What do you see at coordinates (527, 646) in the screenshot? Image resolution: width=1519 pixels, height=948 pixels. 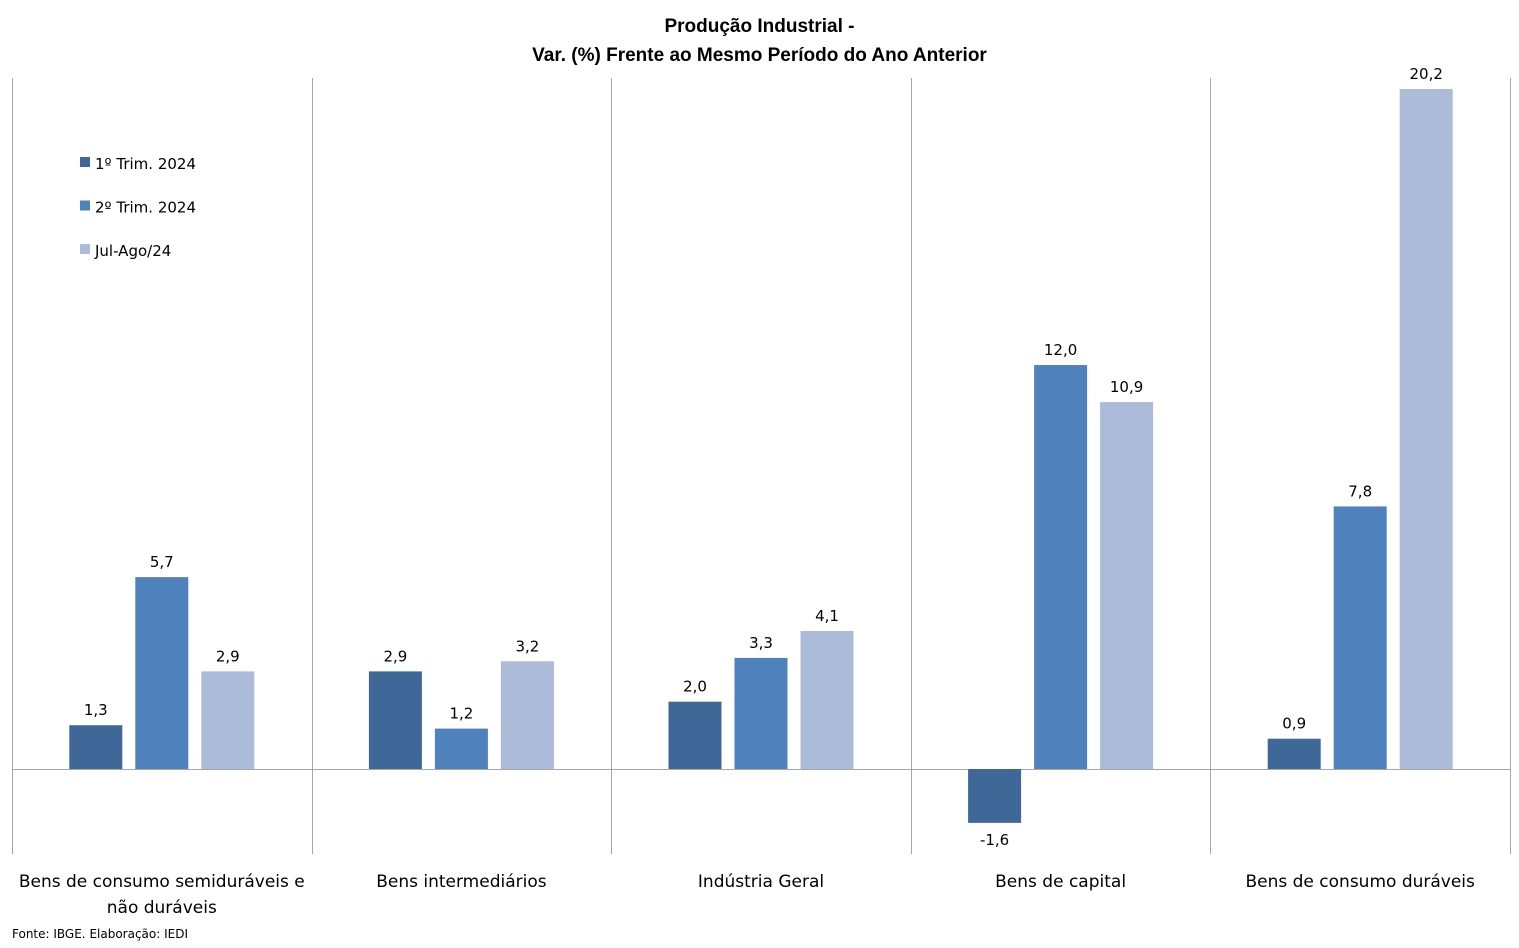 I see `data-label: 3,2` at bounding box center [527, 646].